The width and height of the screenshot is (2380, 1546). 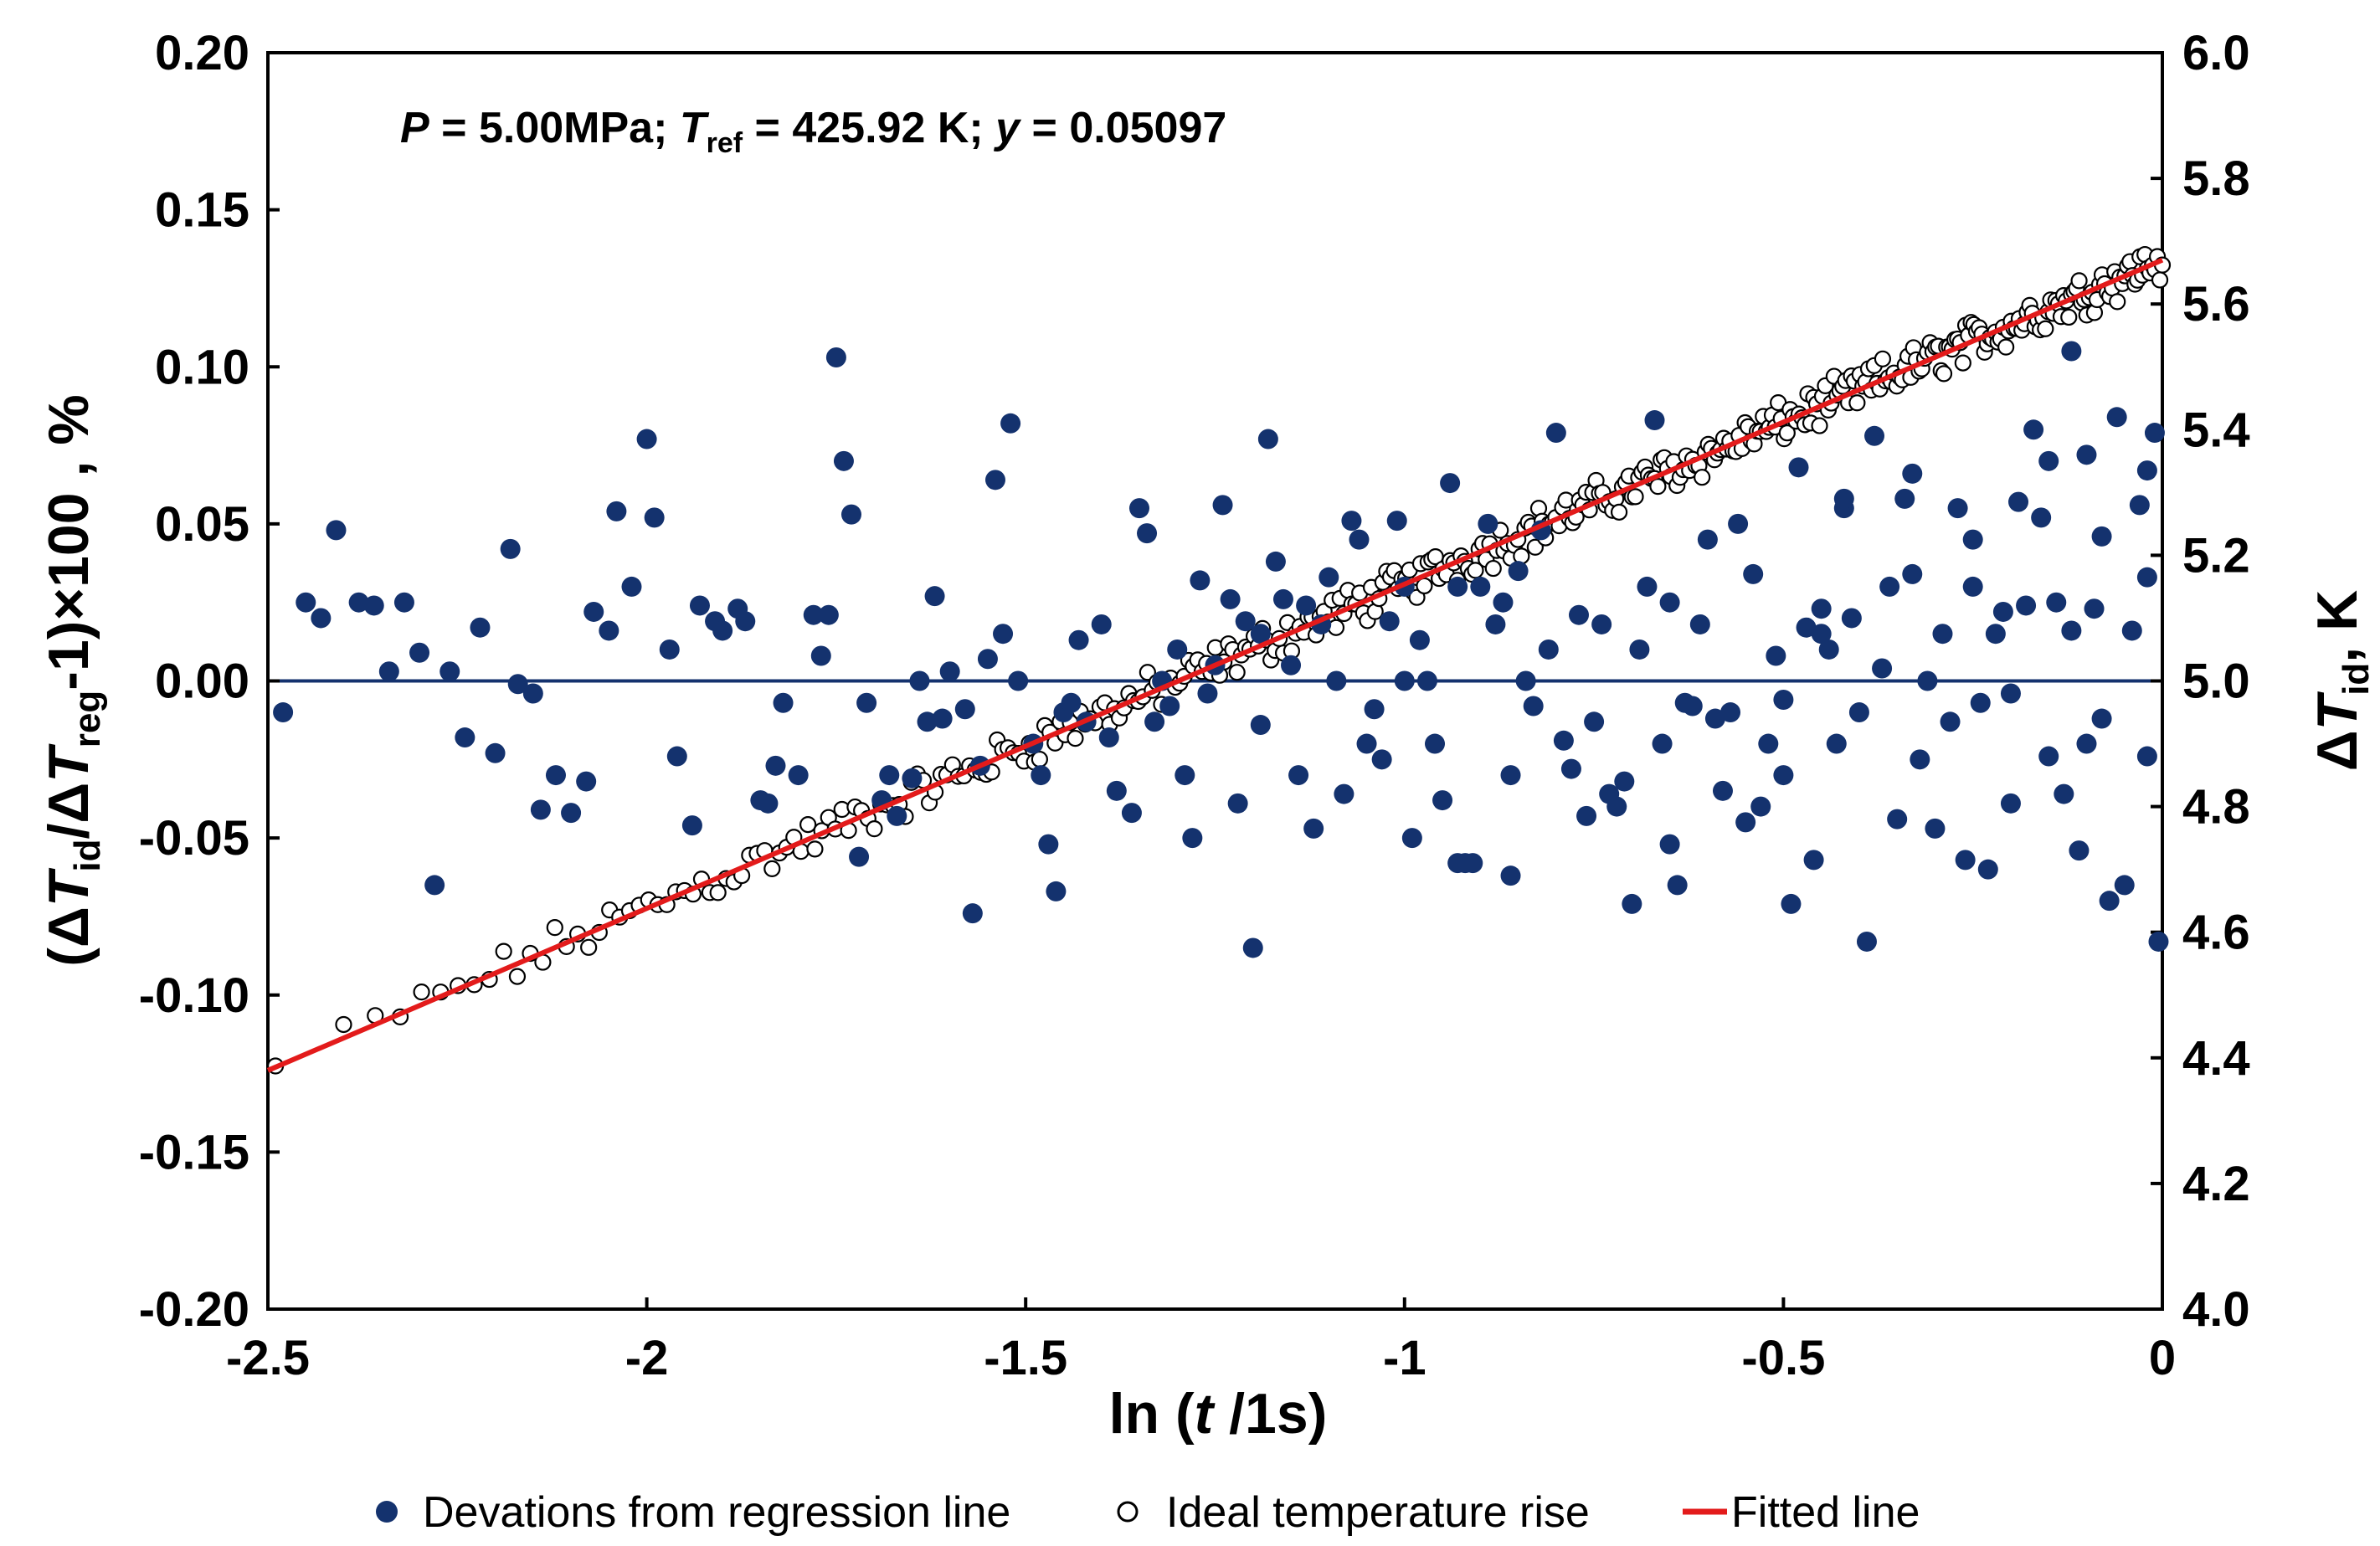 What do you see at coordinates (202, 210) in the screenshot?
I see `left-tick-label: 0.15` at bounding box center [202, 210].